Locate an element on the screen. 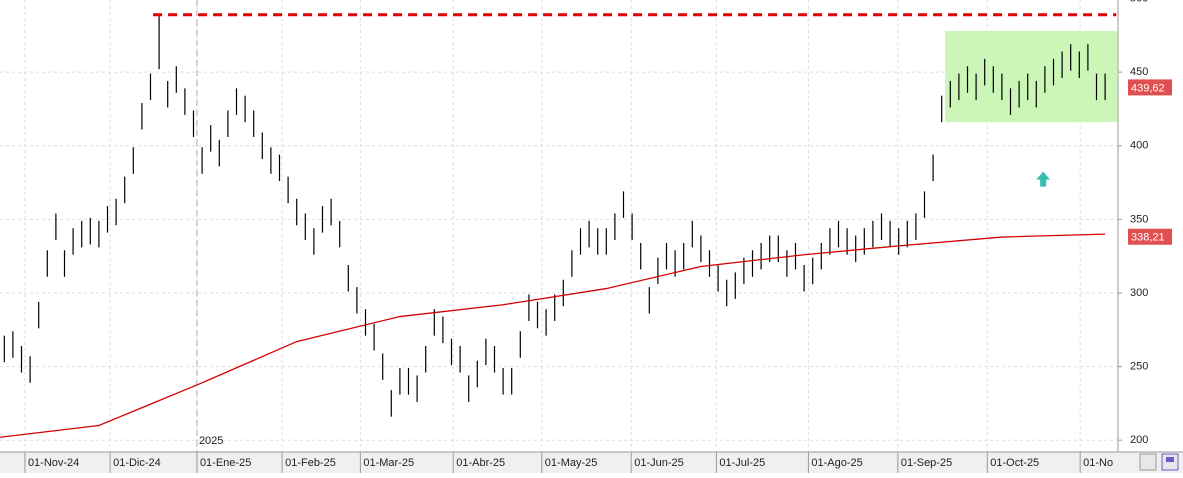 Image resolution: width=1183 pixels, height=478 pixels. x-tick-label: 01-Feb-25 is located at coordinates (310, 463).